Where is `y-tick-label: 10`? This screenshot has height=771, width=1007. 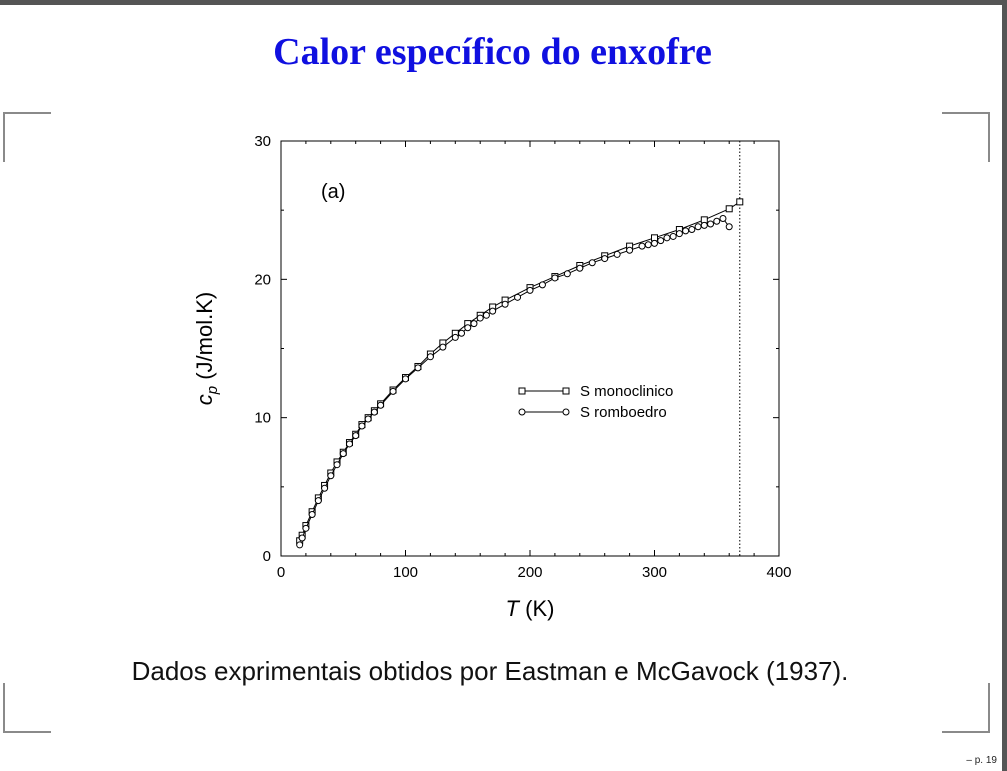
y-tick-label: 10 is located at coordinates (262, 418).